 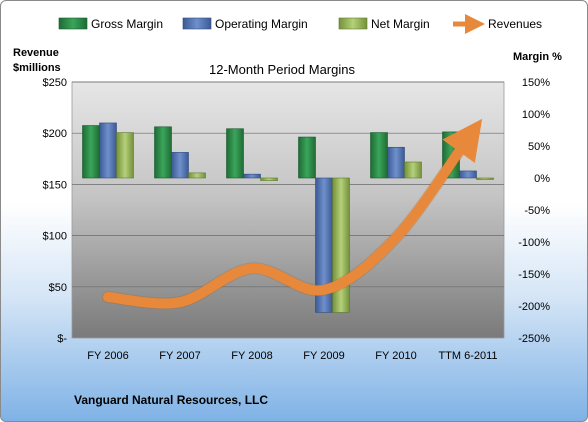 I want to click on legend-label-gross-margin: Gross Margin, so click(x=127, y=24).